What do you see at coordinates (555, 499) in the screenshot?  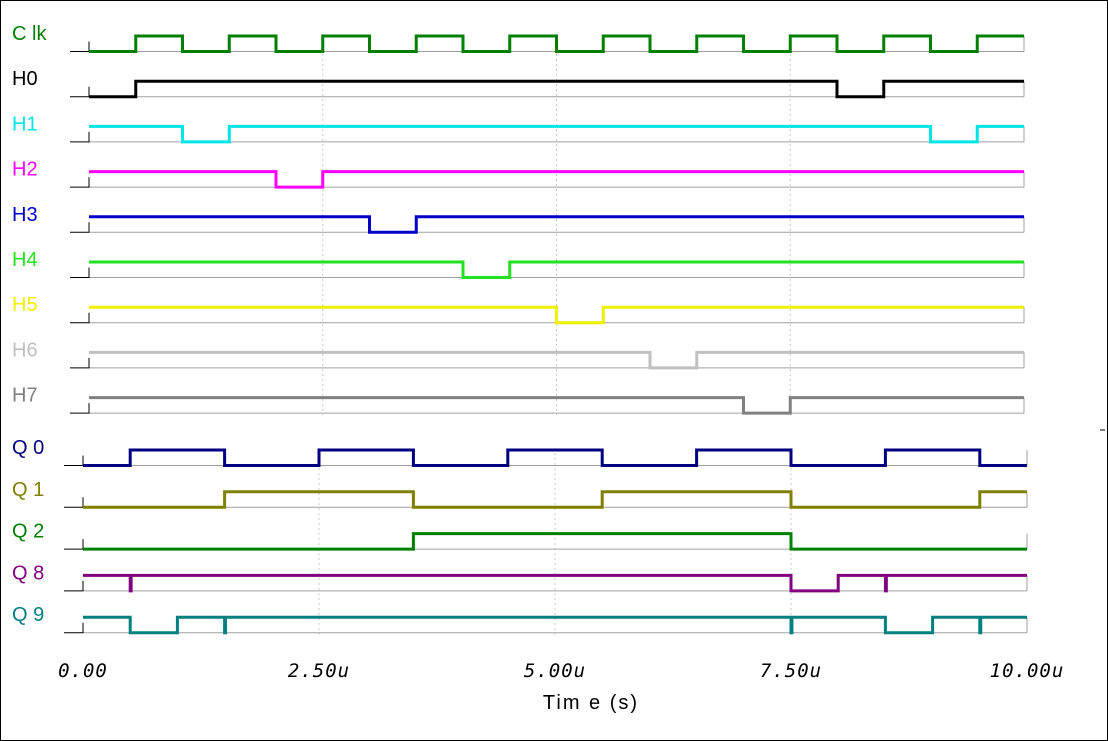 I see `waveform-q1` at bounding box center [555, 499].